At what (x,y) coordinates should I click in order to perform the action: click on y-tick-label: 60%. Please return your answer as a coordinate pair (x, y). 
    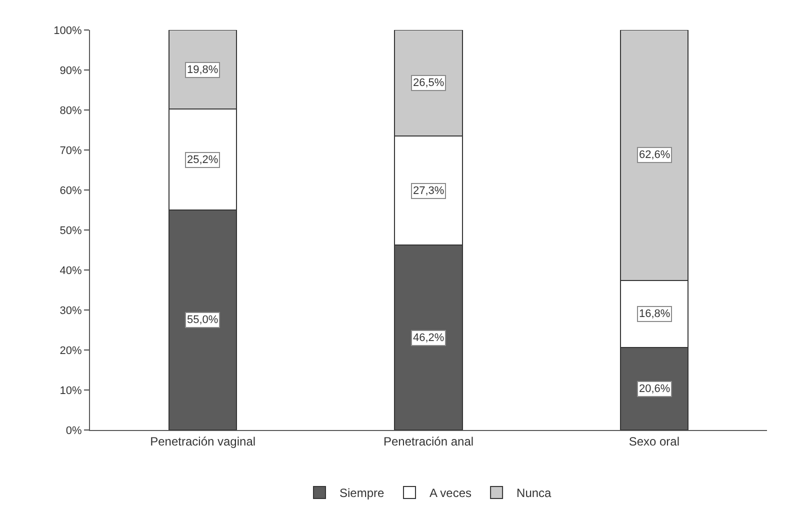
    Looking at the image, I should click on (71, 190).